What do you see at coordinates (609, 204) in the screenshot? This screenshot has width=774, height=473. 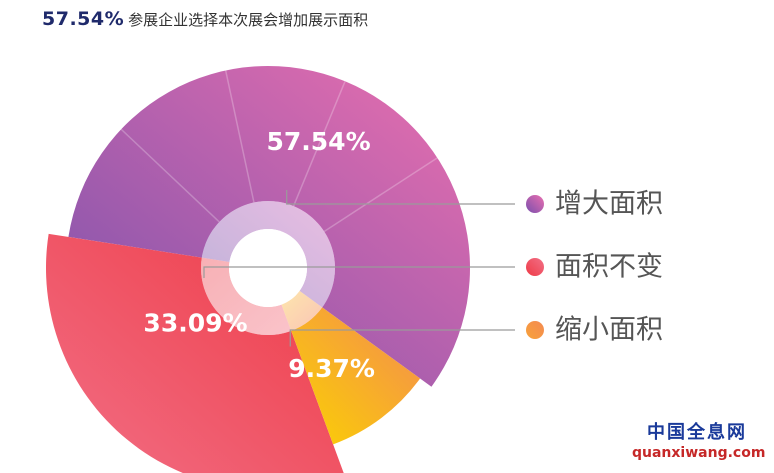 I see `legend-label-increase: 增大面积` at bounding box center [609, 204].